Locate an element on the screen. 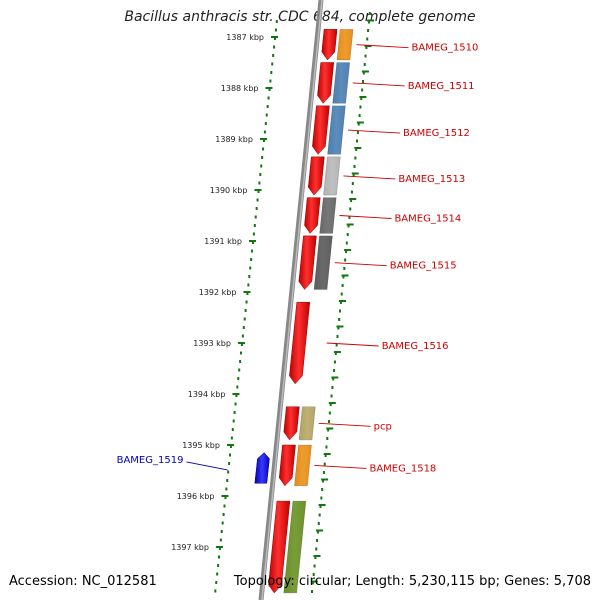  scale-label: 1387 kbp is located at coordinates (245, 37).